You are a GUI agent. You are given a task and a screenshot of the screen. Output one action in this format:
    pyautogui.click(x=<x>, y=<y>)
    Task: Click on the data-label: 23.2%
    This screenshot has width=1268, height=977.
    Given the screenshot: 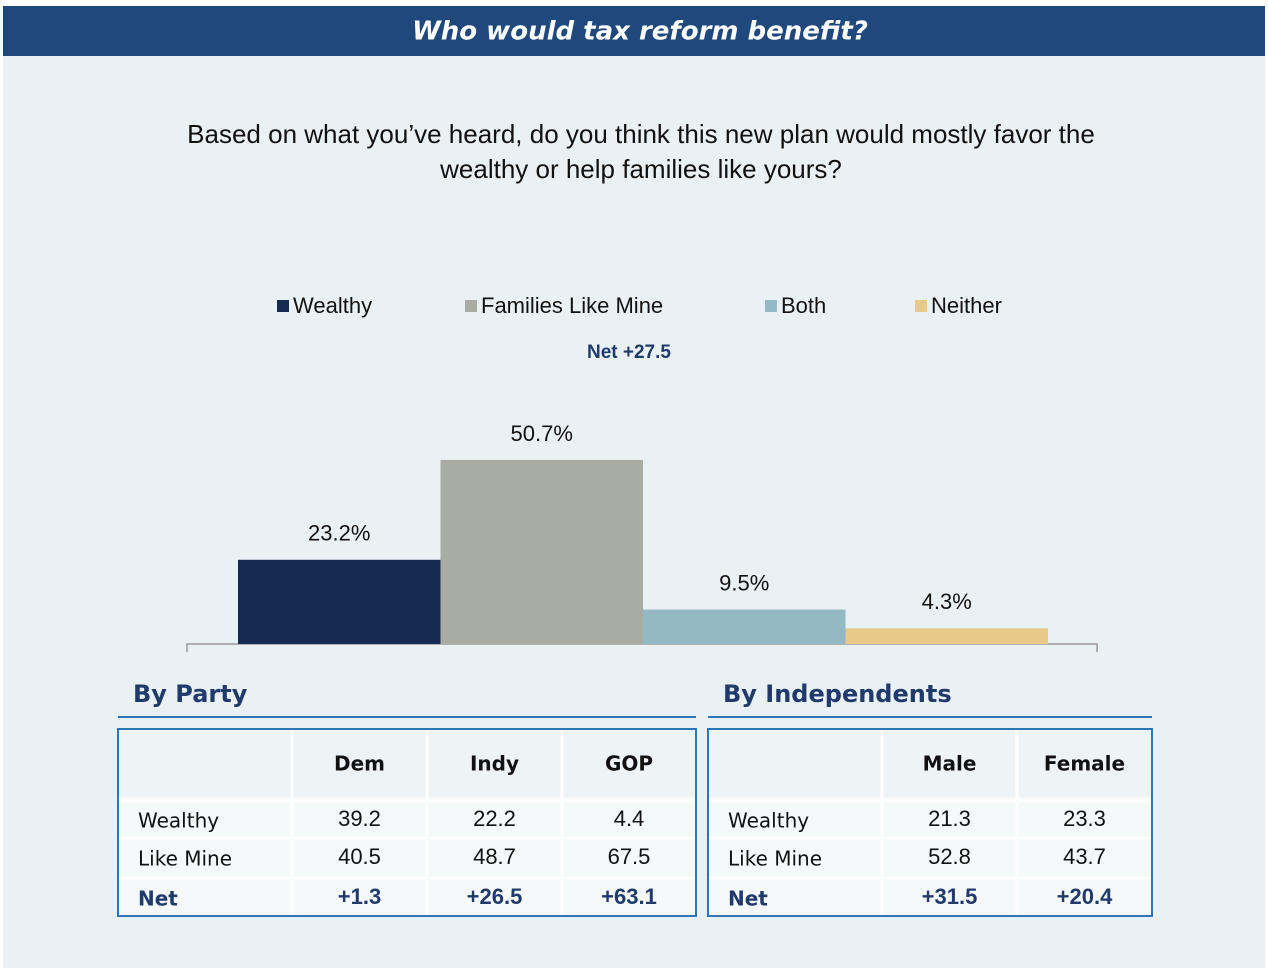 What is the action you would take?
    pyautogui.click(x=339, y=533)
    